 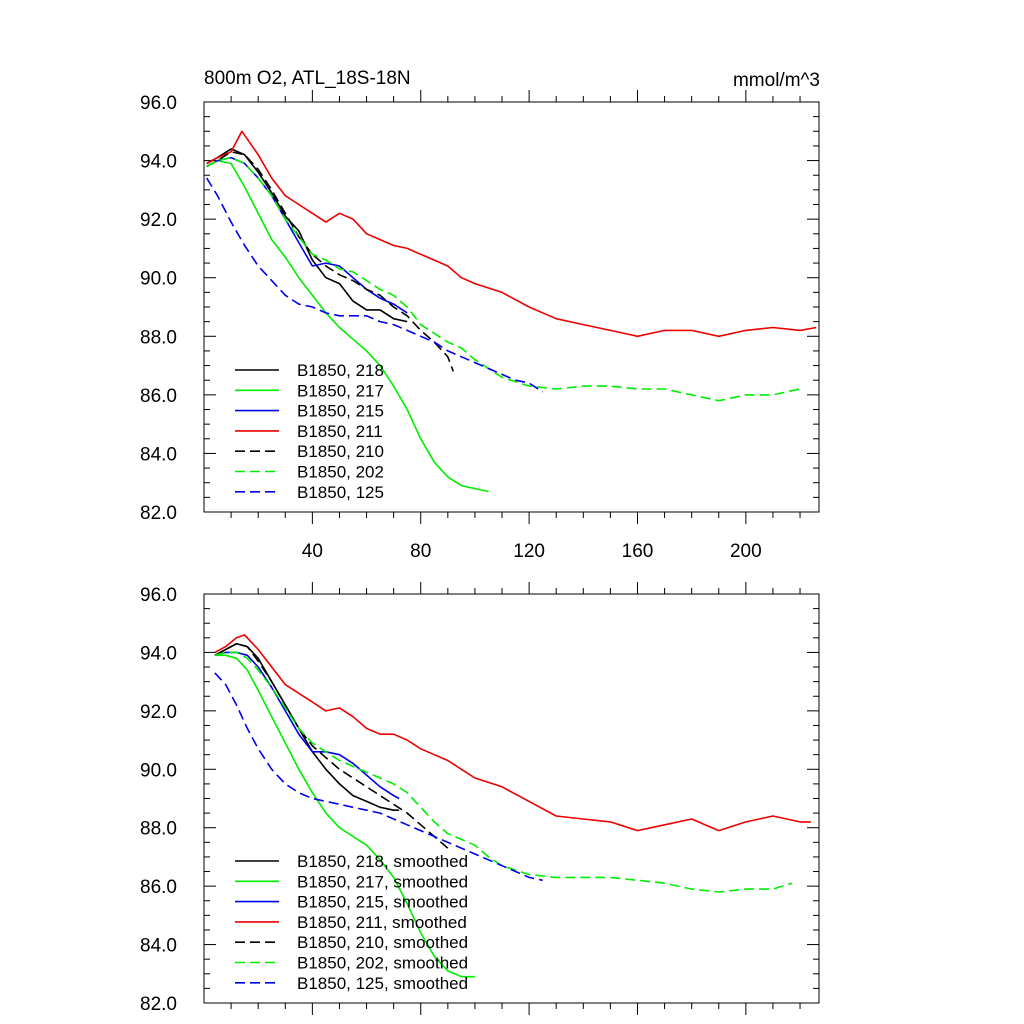 I want to click on legend-label: B1850, 218, so click(x=340, y=370).